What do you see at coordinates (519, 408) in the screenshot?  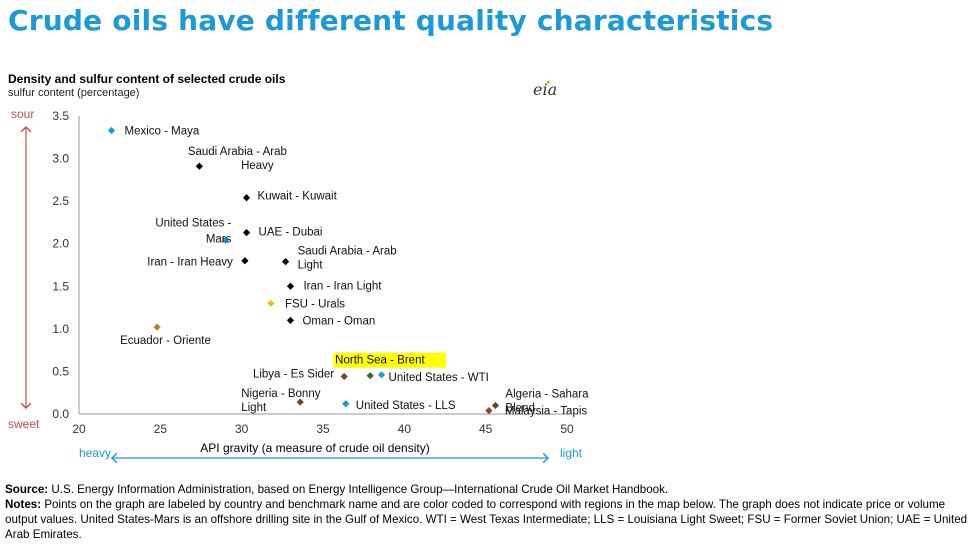 I see `point-label-line: Blend` at bounding box center [519, 408].